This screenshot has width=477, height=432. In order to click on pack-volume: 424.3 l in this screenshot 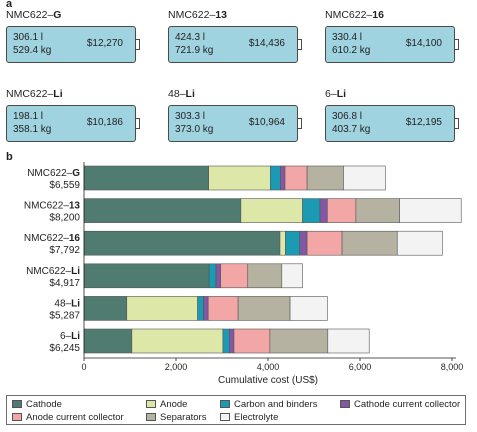, I will do `click(190, 37)`.